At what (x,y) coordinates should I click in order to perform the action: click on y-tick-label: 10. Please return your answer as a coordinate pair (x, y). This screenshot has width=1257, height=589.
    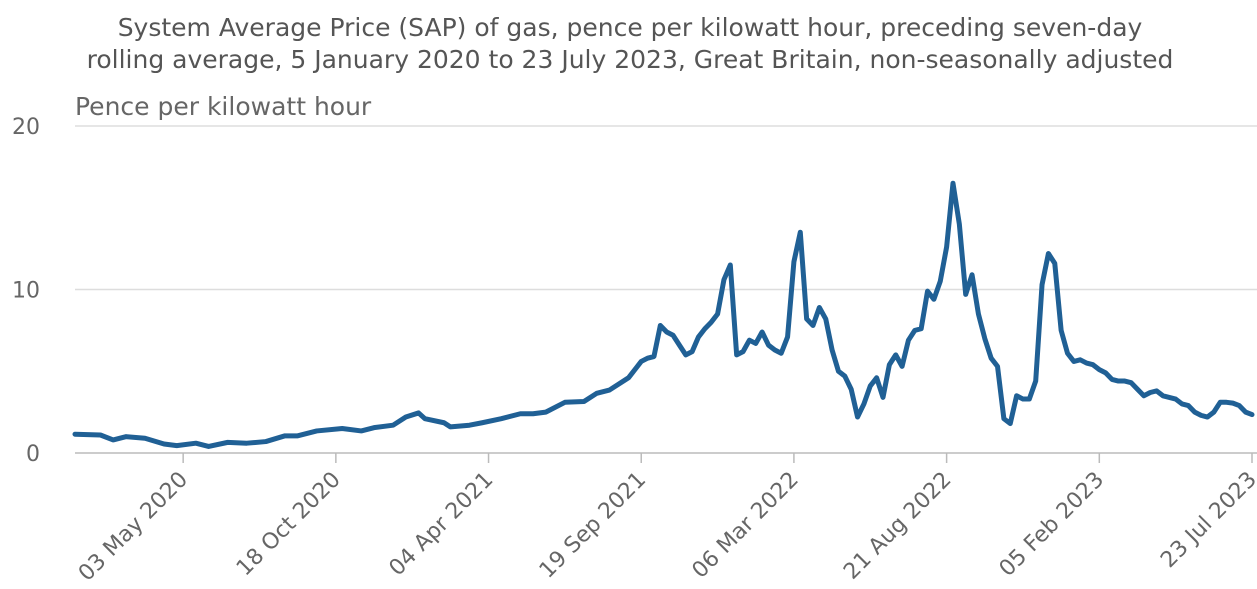
    Looking at the image, I should click on (26, 291).